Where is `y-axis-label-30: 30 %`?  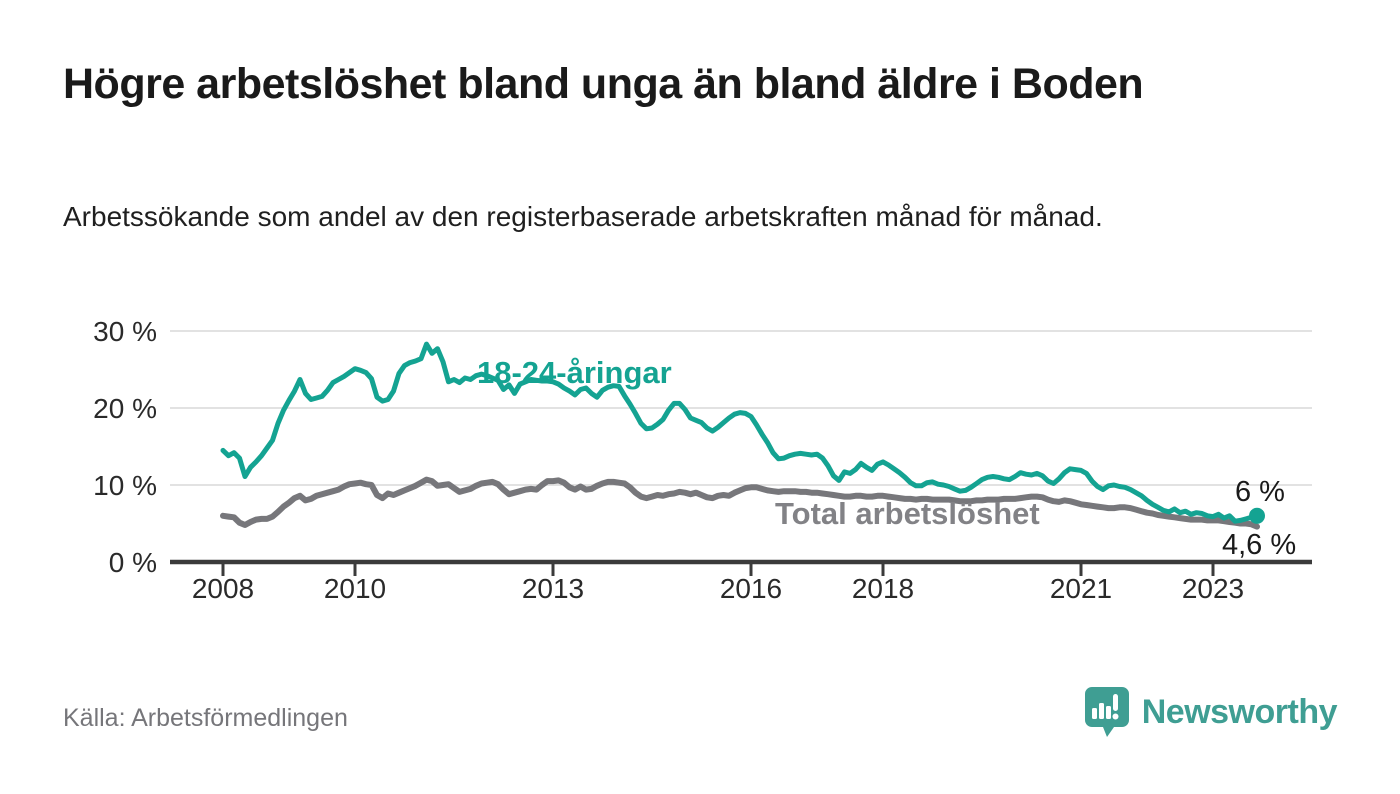
y-axis-label-30: 30 % is located at coordinates (125, 331).